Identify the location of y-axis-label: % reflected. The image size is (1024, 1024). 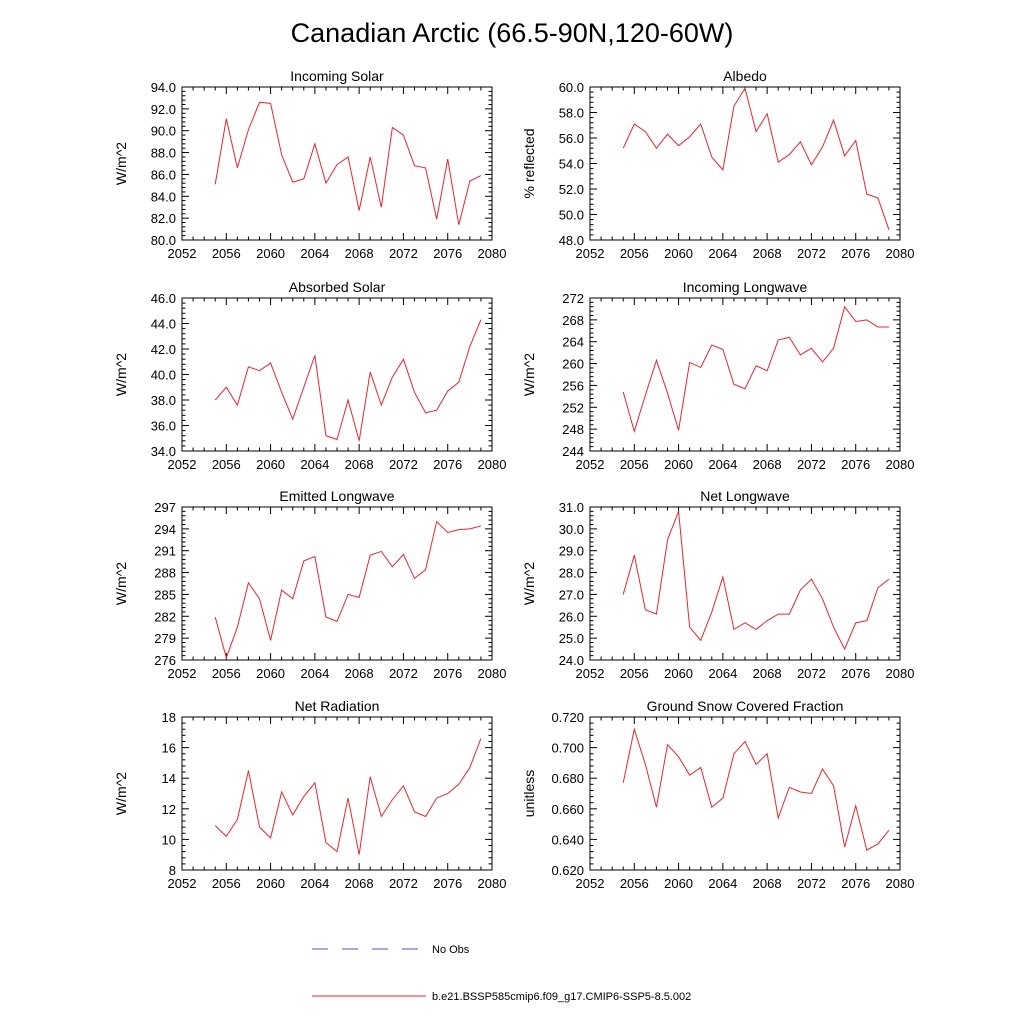
(529, 163).